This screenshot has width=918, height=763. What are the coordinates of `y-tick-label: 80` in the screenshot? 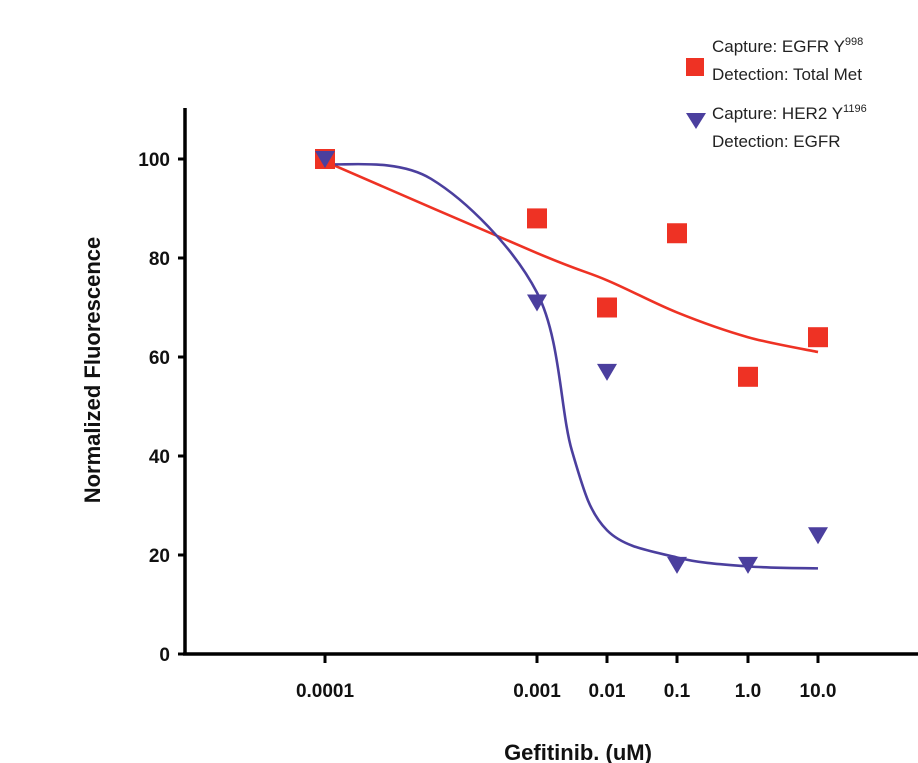 It's located at (159, 259).